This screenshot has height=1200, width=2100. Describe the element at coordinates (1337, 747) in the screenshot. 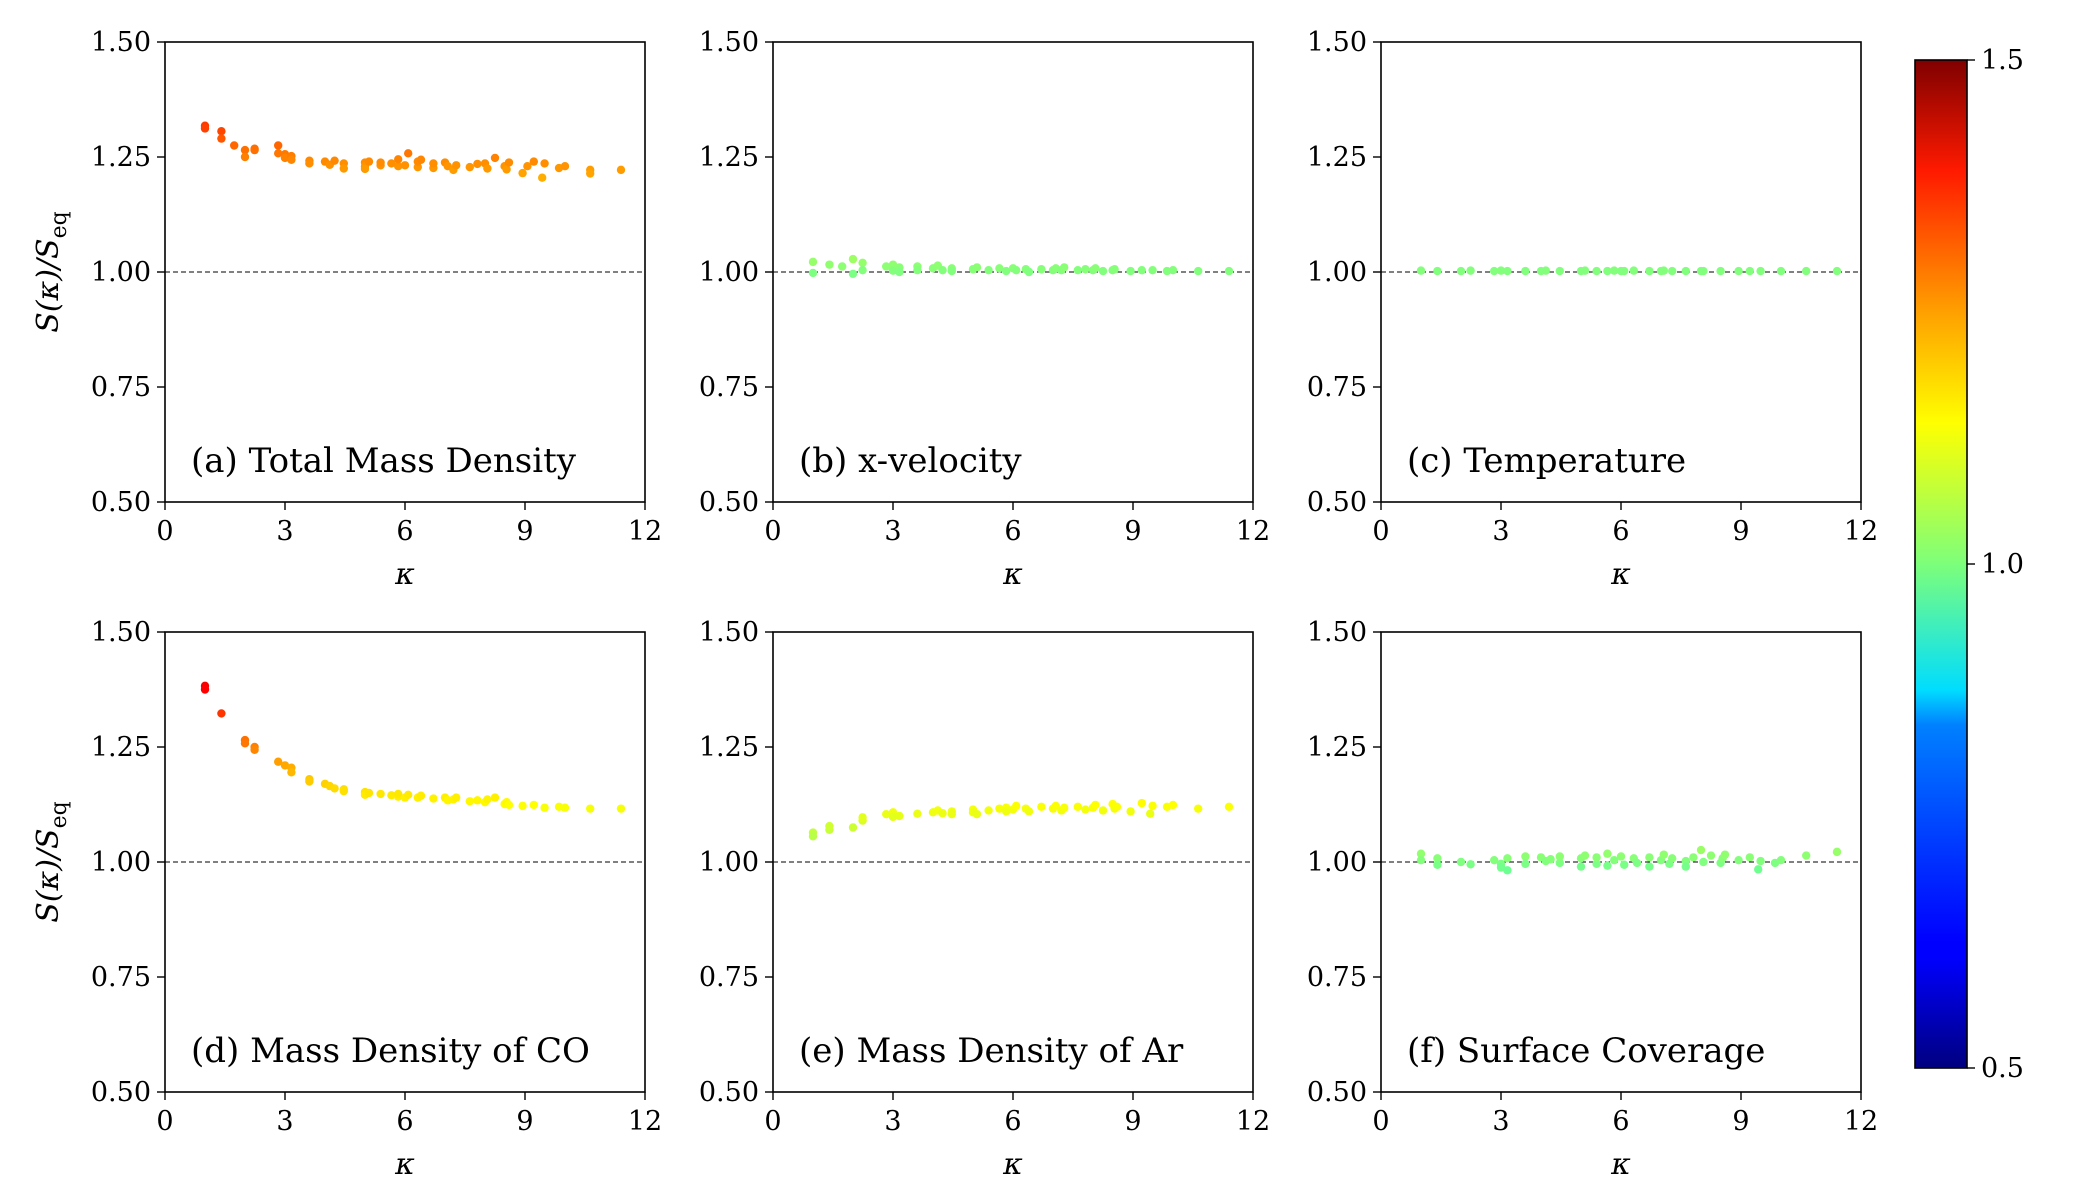

I see `y-tick-label: 1.25` at that location.